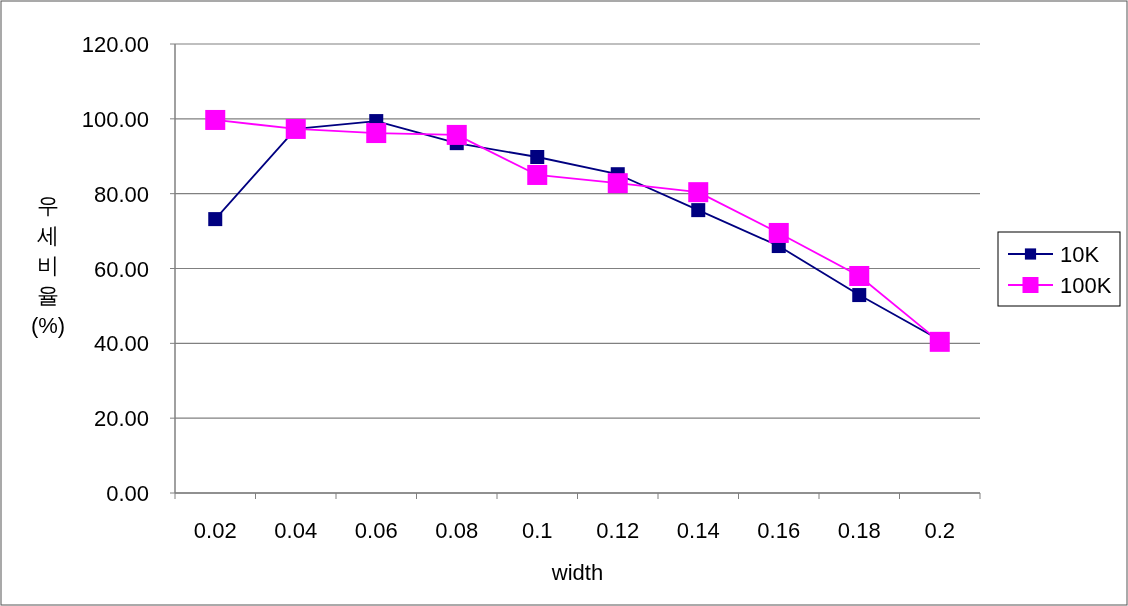 The width and height of the screenshot is (1128, 606). Describe the element at coordinates (698, 530) in the screenshot. I see `x-tick-label: 0.14` at that location.